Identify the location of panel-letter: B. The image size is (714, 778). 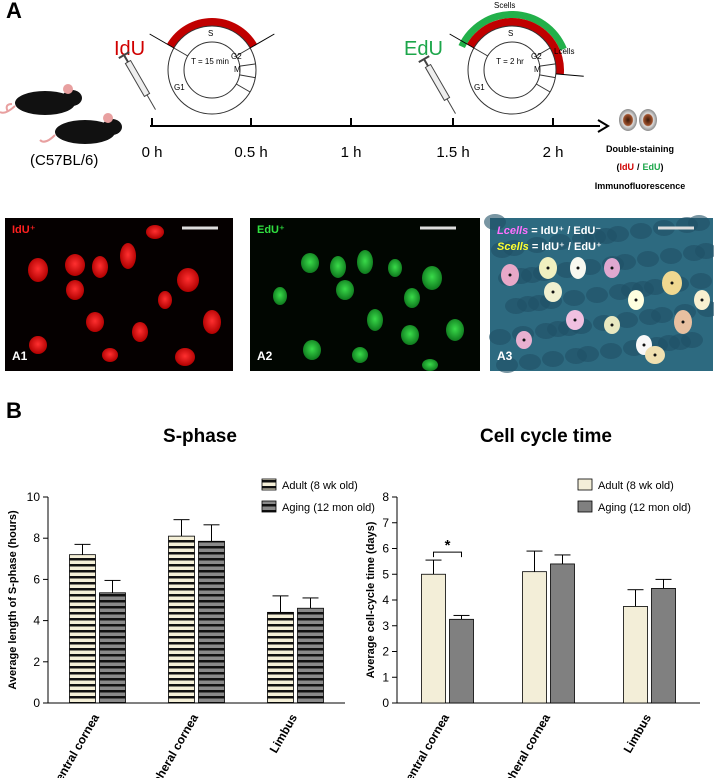
(14, 410).